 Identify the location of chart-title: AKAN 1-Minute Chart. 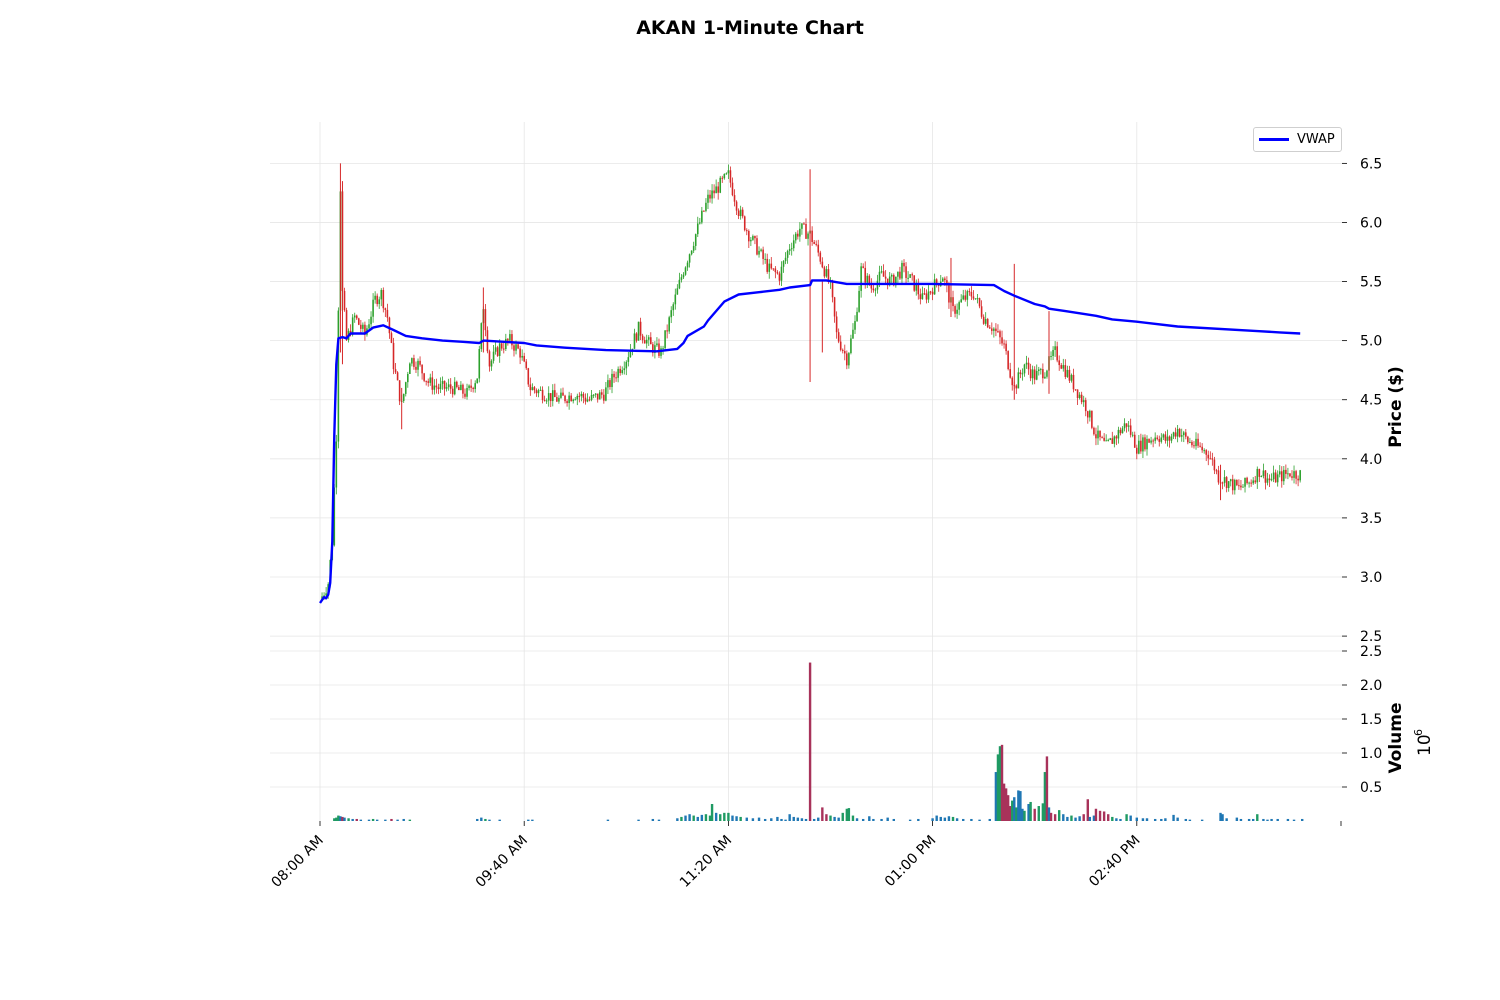
(750, 28).